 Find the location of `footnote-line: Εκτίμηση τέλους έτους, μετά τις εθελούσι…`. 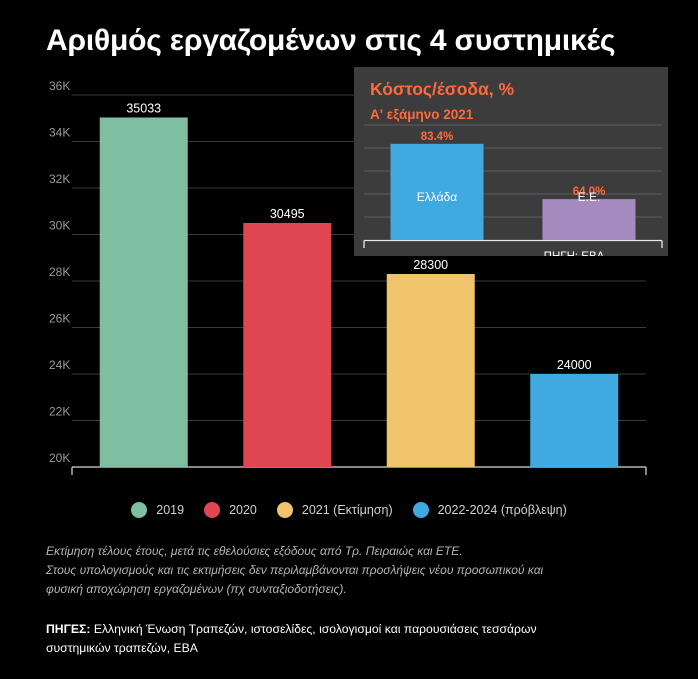

footnote-line: Εκτίμηση τέλους έτους, μετά τις εθελούσι… is located at coordinates (254, 551).